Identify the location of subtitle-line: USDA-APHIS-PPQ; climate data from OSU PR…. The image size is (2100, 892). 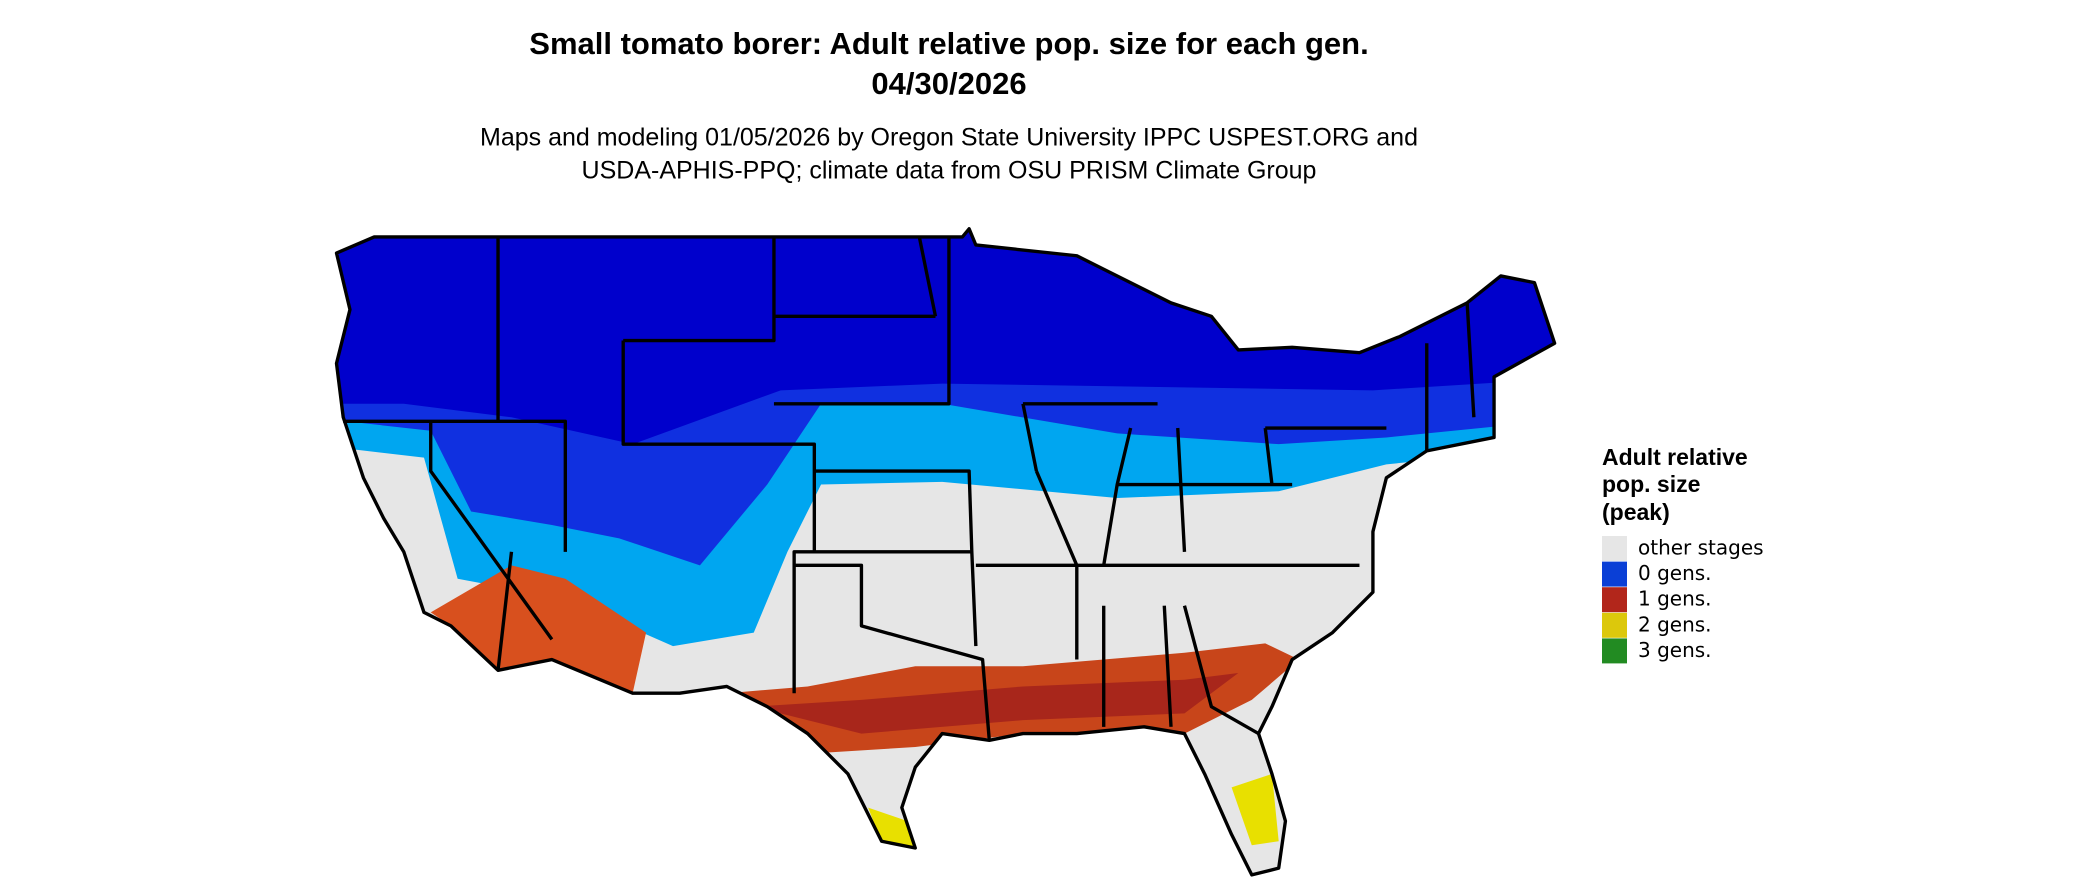
(949, 171).